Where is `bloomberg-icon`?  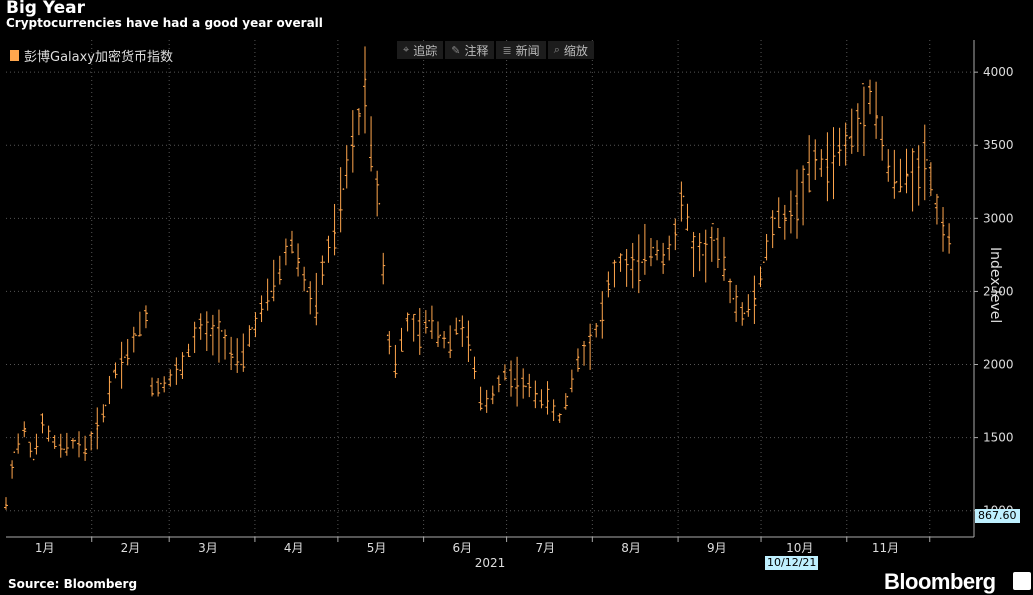 bloomberg-icon is located at coordinates (1022, 581).